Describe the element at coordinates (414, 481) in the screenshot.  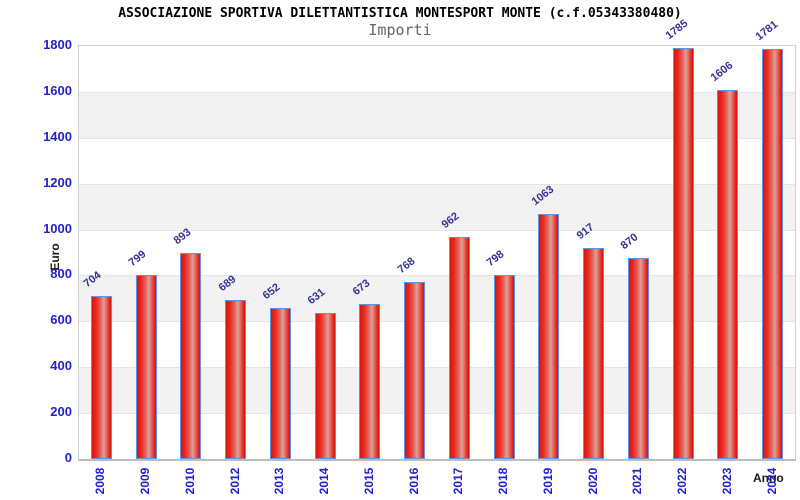
I see `x-tick-label: 2016` at that location.